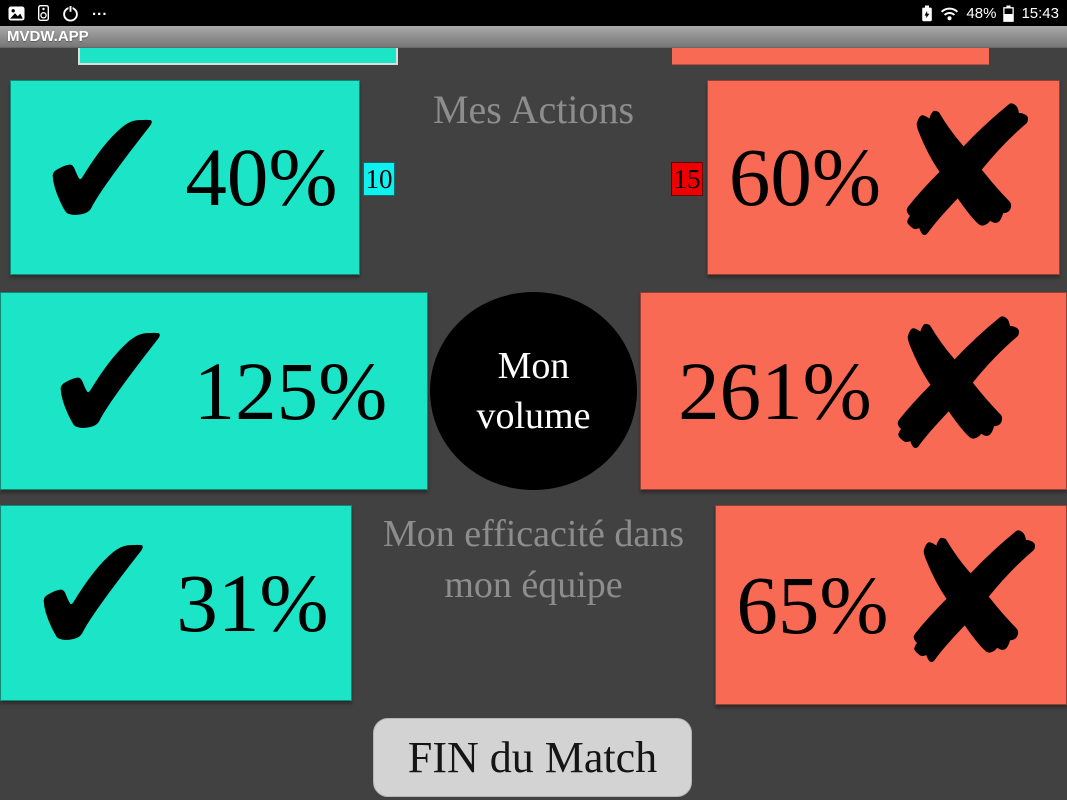 The width and height of the screenshot is (1067, 800). I want to click on top-fail-bar-partial, so click(830, 56).